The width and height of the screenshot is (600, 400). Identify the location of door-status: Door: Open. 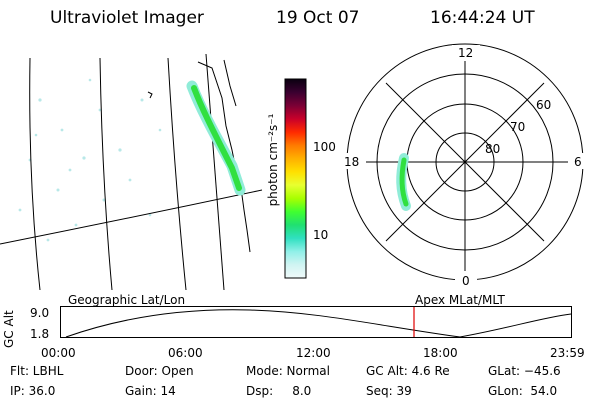
(159, 371).